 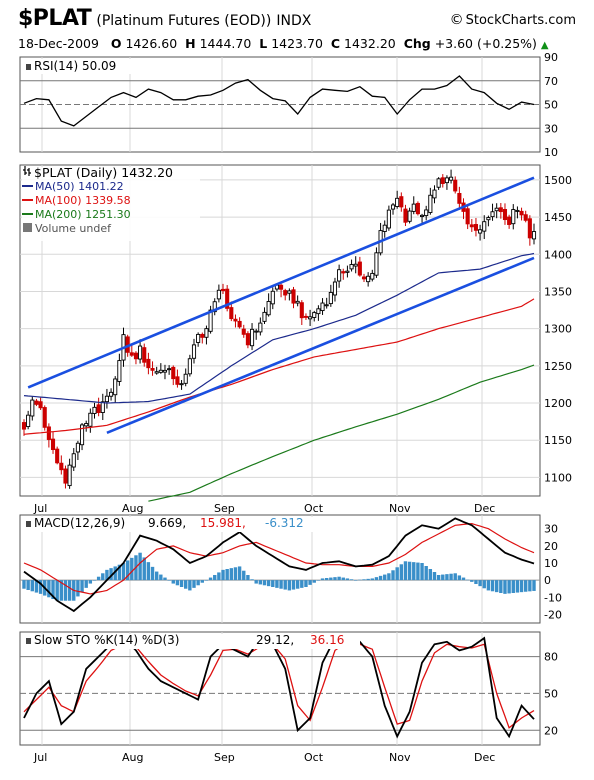 What do you see at coordinates (164, 18) in the screenshot?
I see `chart-title: $PLAT (Platinum Futures (EOD)) INDX` at bounding box center [164, 18].